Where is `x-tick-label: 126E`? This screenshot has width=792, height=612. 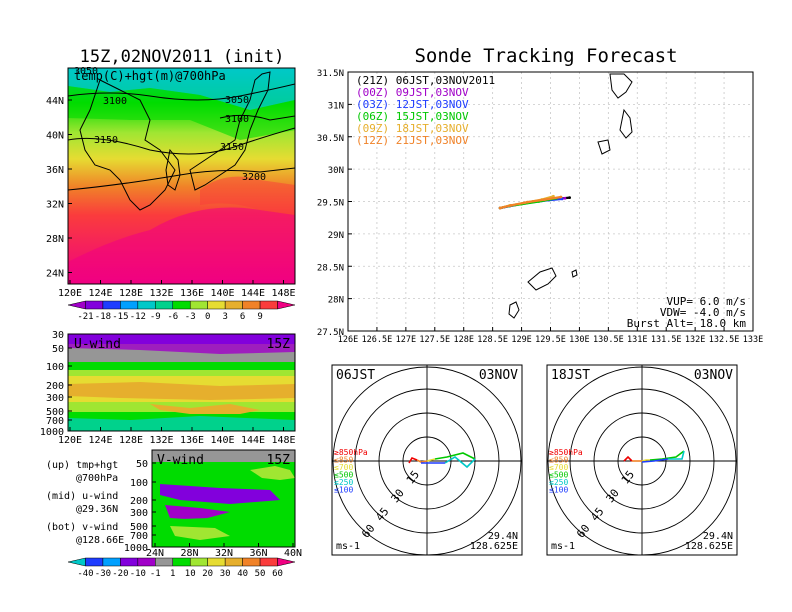
x-tick-label: 126E is located at coordinates (348, 340).